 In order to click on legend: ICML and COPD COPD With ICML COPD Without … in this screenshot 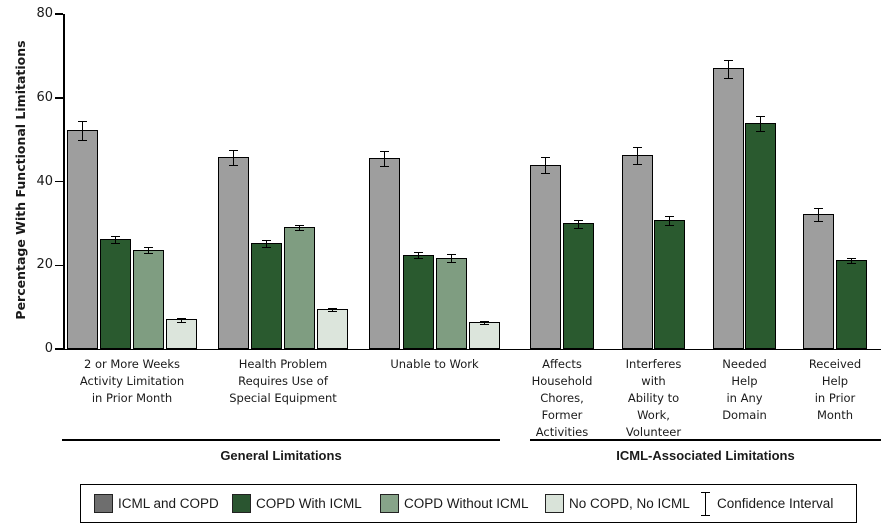, I will do `click(468, 503)`.